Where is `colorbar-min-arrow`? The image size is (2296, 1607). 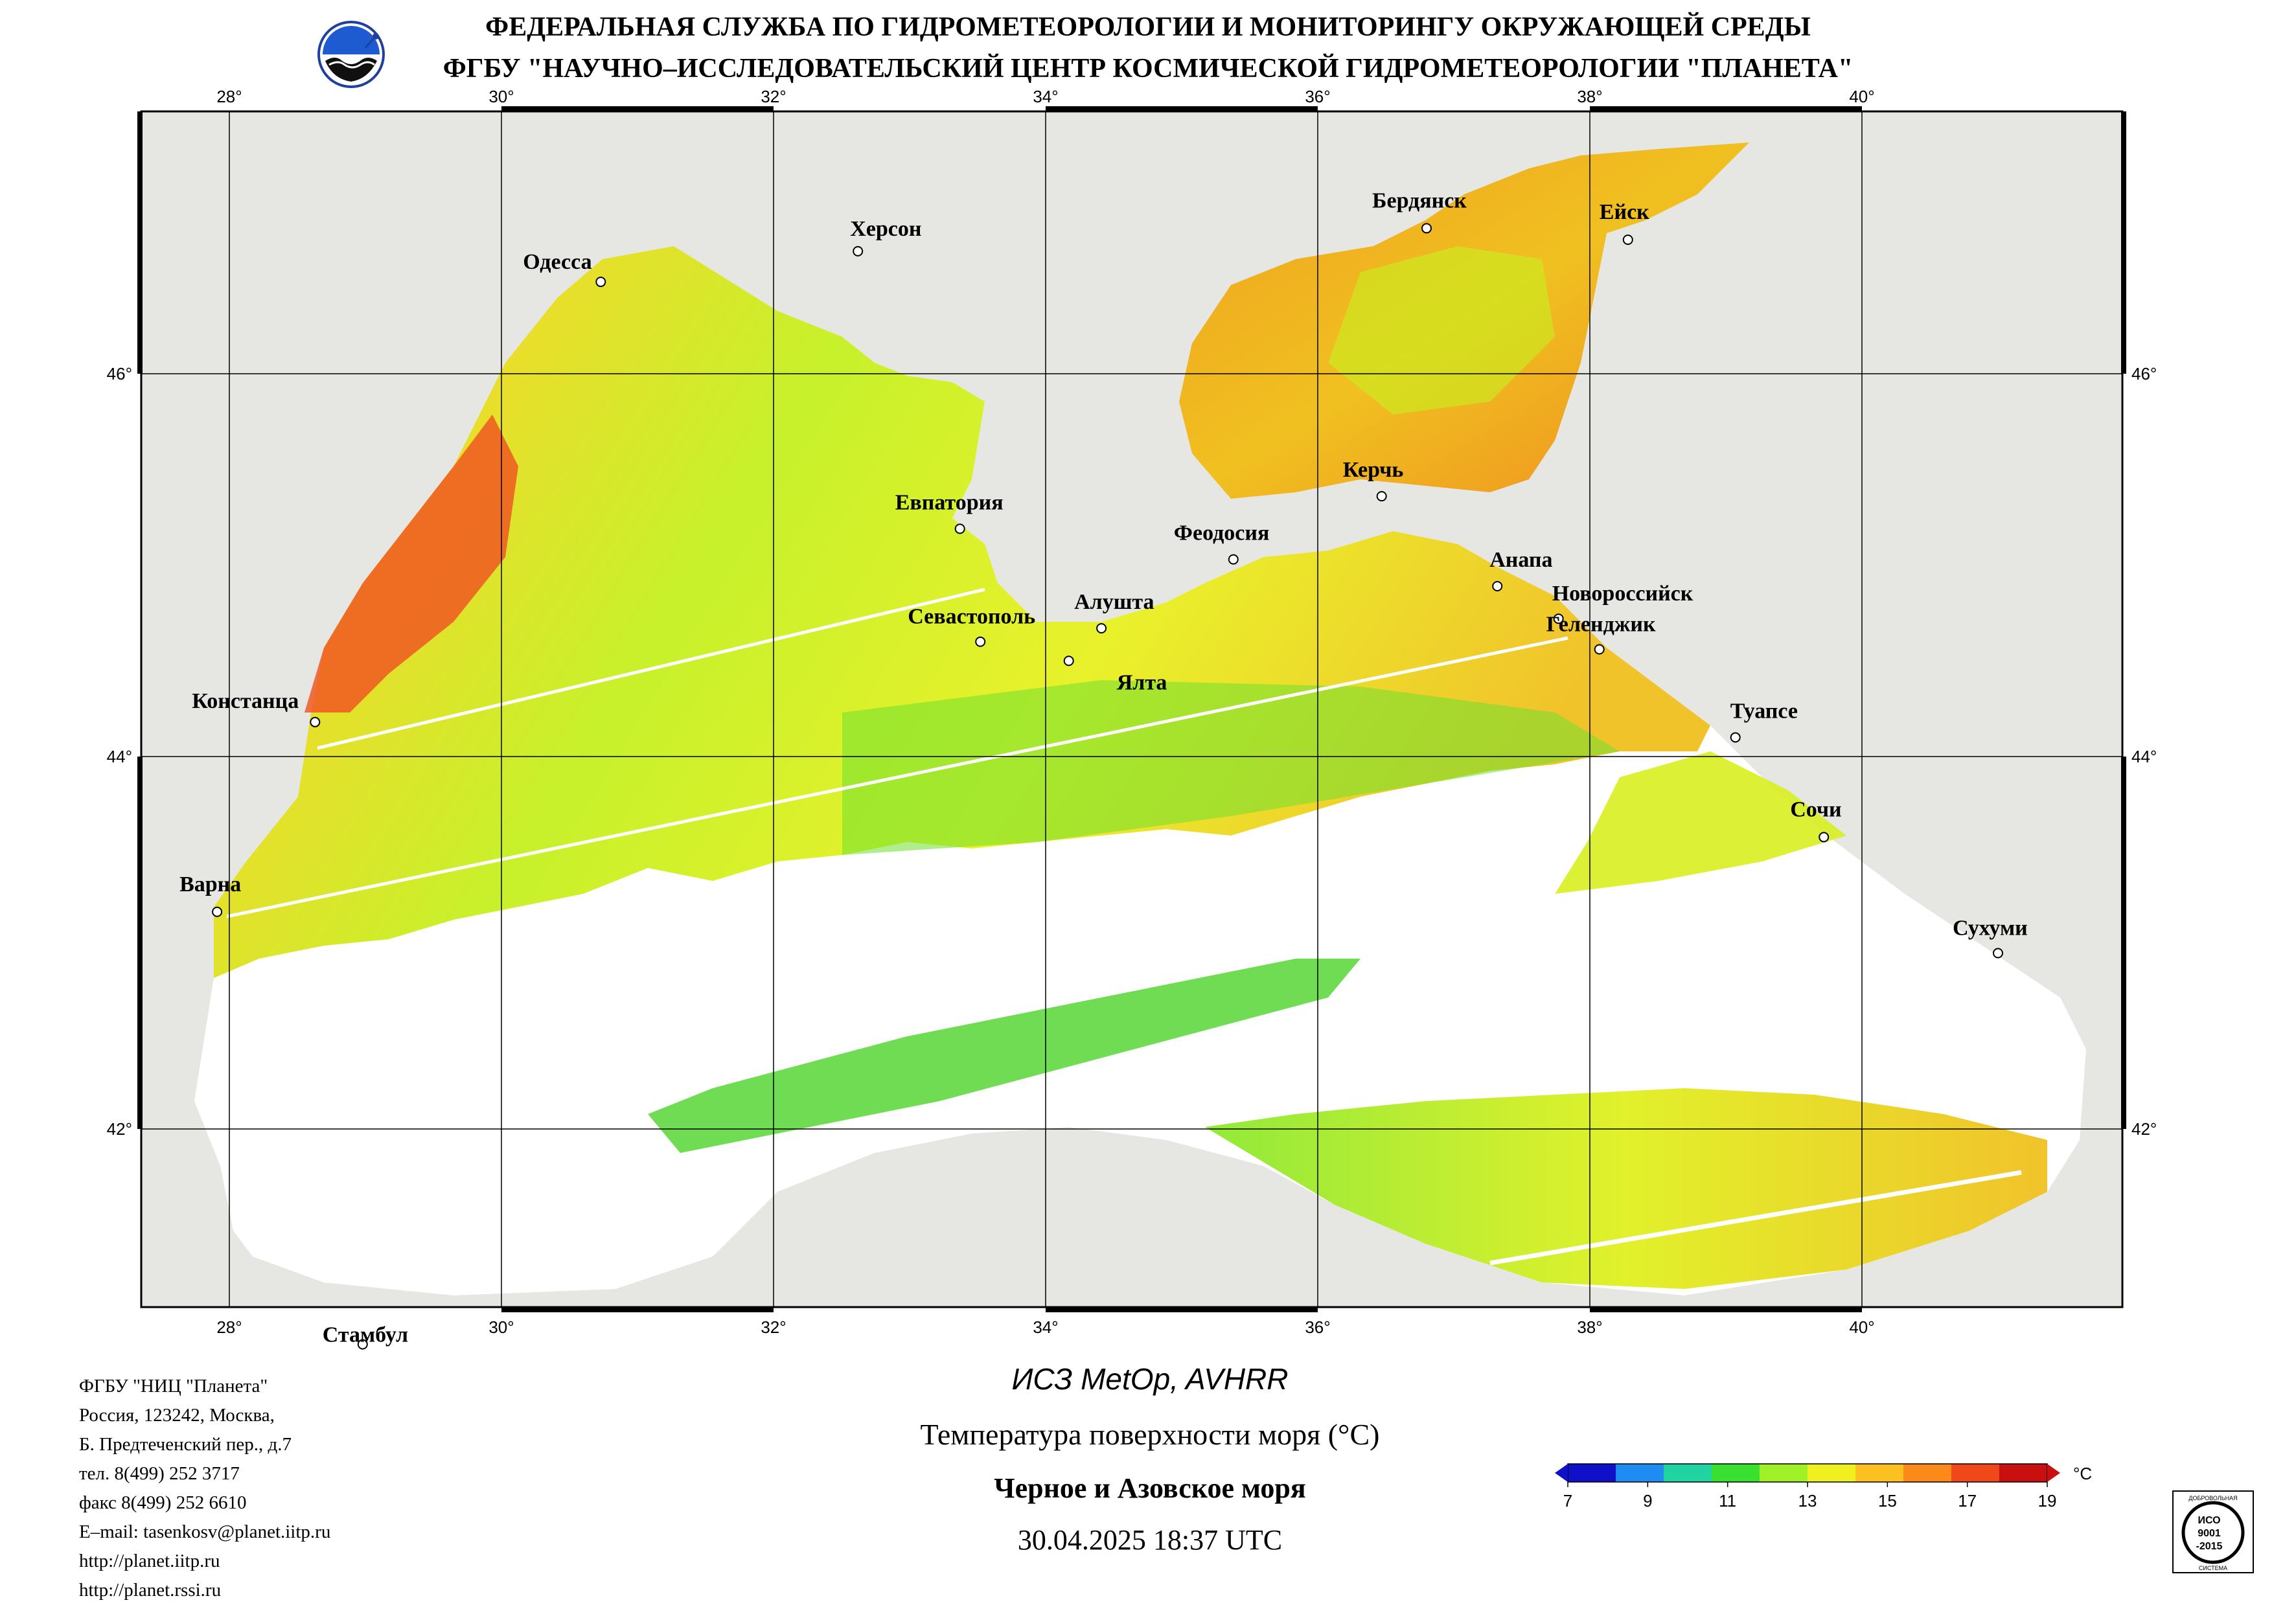 colorbar-min-arrow is located at coordinates (1561, 1473).